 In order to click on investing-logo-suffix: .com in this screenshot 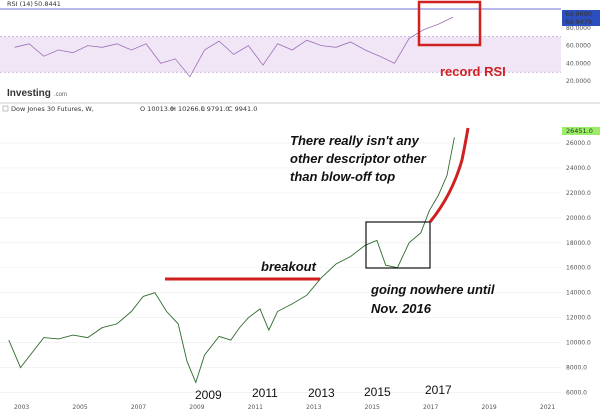, I will do `click(60, 95)`.